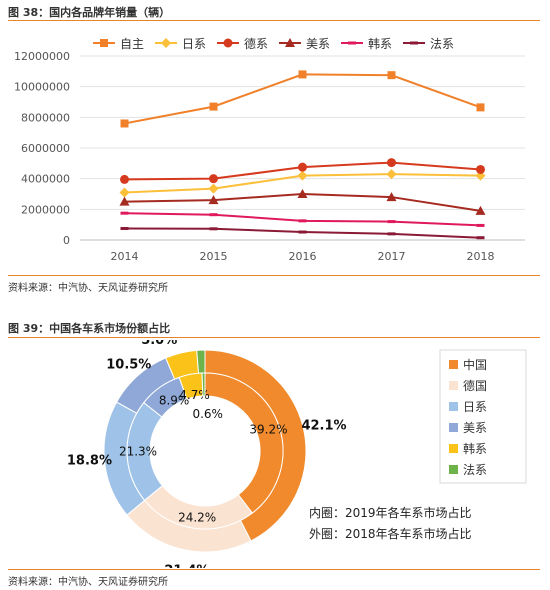  Describe the element at coordinates (483, 416) in the screenshot. I see `legend-frame` at that location.